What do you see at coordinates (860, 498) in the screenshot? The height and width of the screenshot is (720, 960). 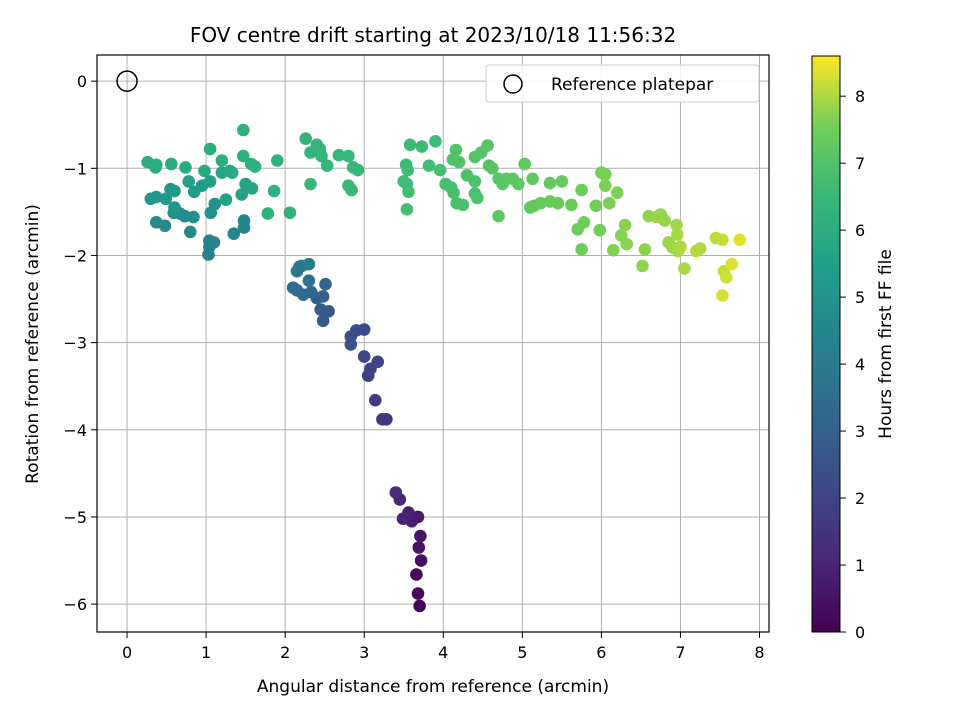 I see `colorbar-tick-label: 2` at bounding box center [860, 498].